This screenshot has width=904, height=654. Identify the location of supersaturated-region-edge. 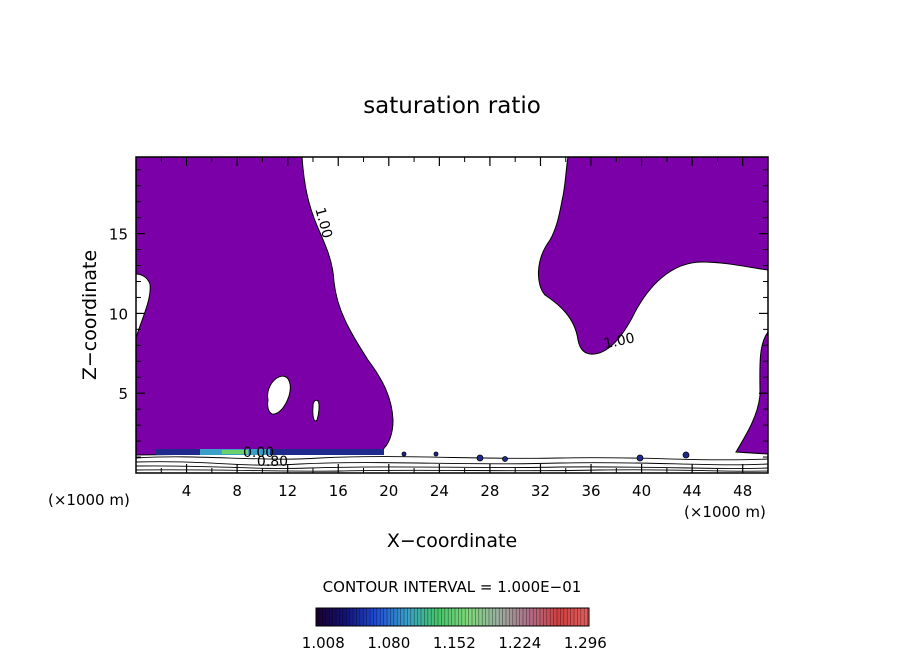
(751, 393).